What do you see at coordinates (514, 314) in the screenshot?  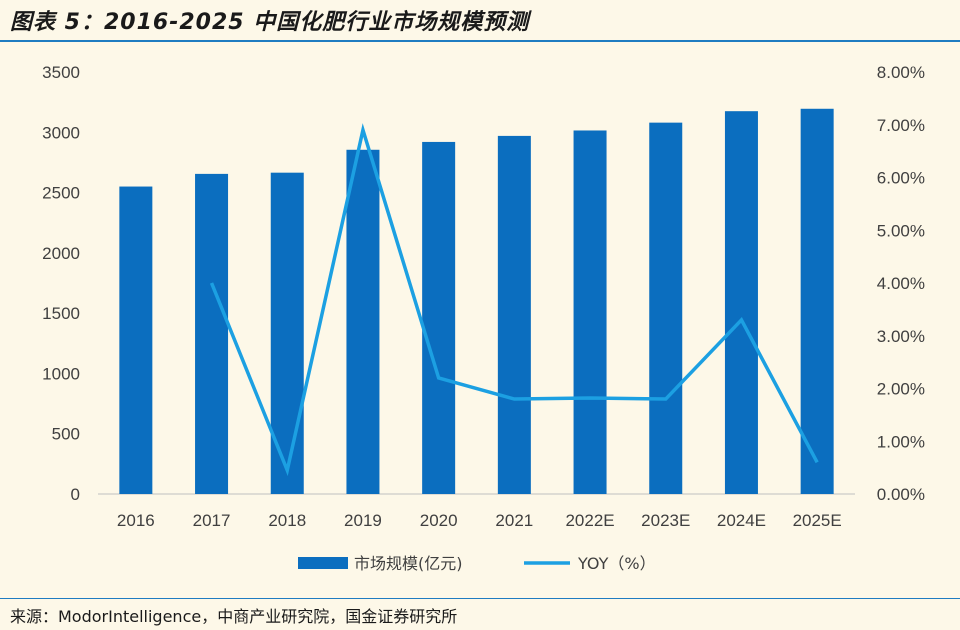 I see `bar-2021` at bounding box center [514, 314].